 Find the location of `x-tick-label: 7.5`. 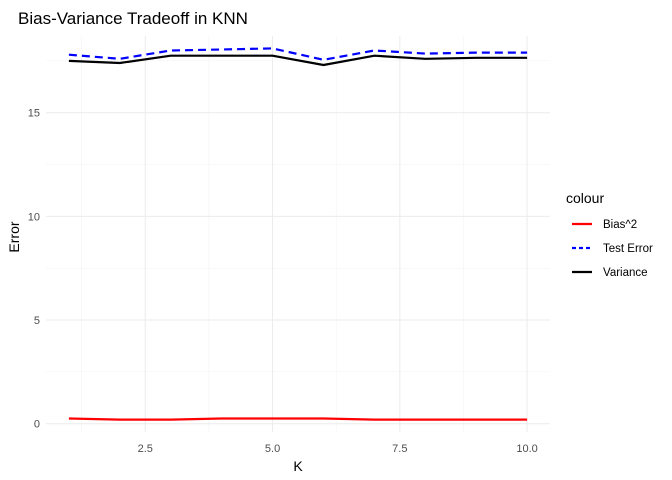

x-tick-label: 7.5 is located at coordinates (399, 449).